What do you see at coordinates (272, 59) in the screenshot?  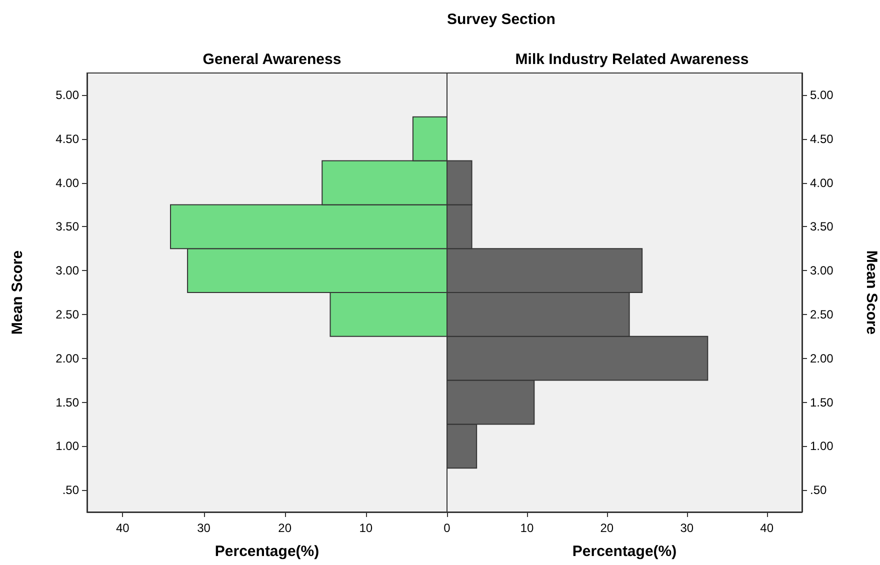 I see `chart-title: General Awareness` at bounding box center [272, 59].